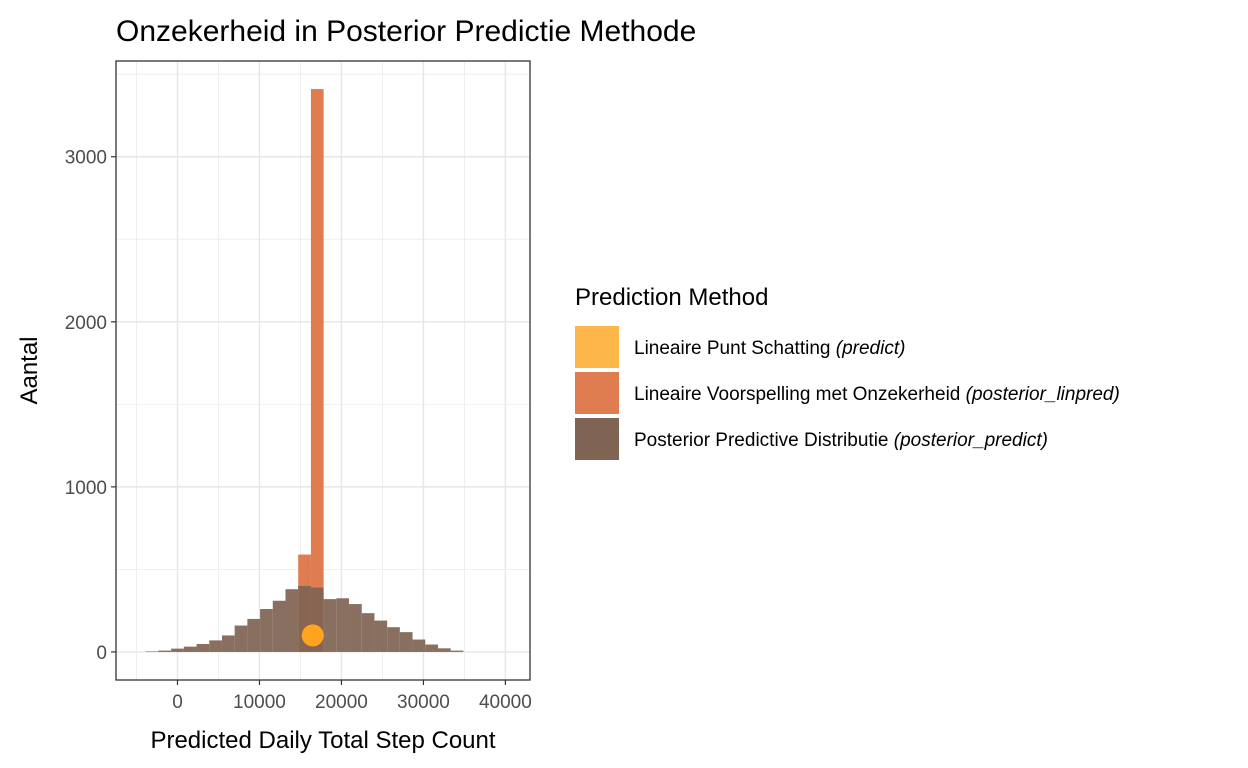  Describe the element at coordinates (29, 370) in the screenshot. I see `y-axis-title: Aantal` at that location.